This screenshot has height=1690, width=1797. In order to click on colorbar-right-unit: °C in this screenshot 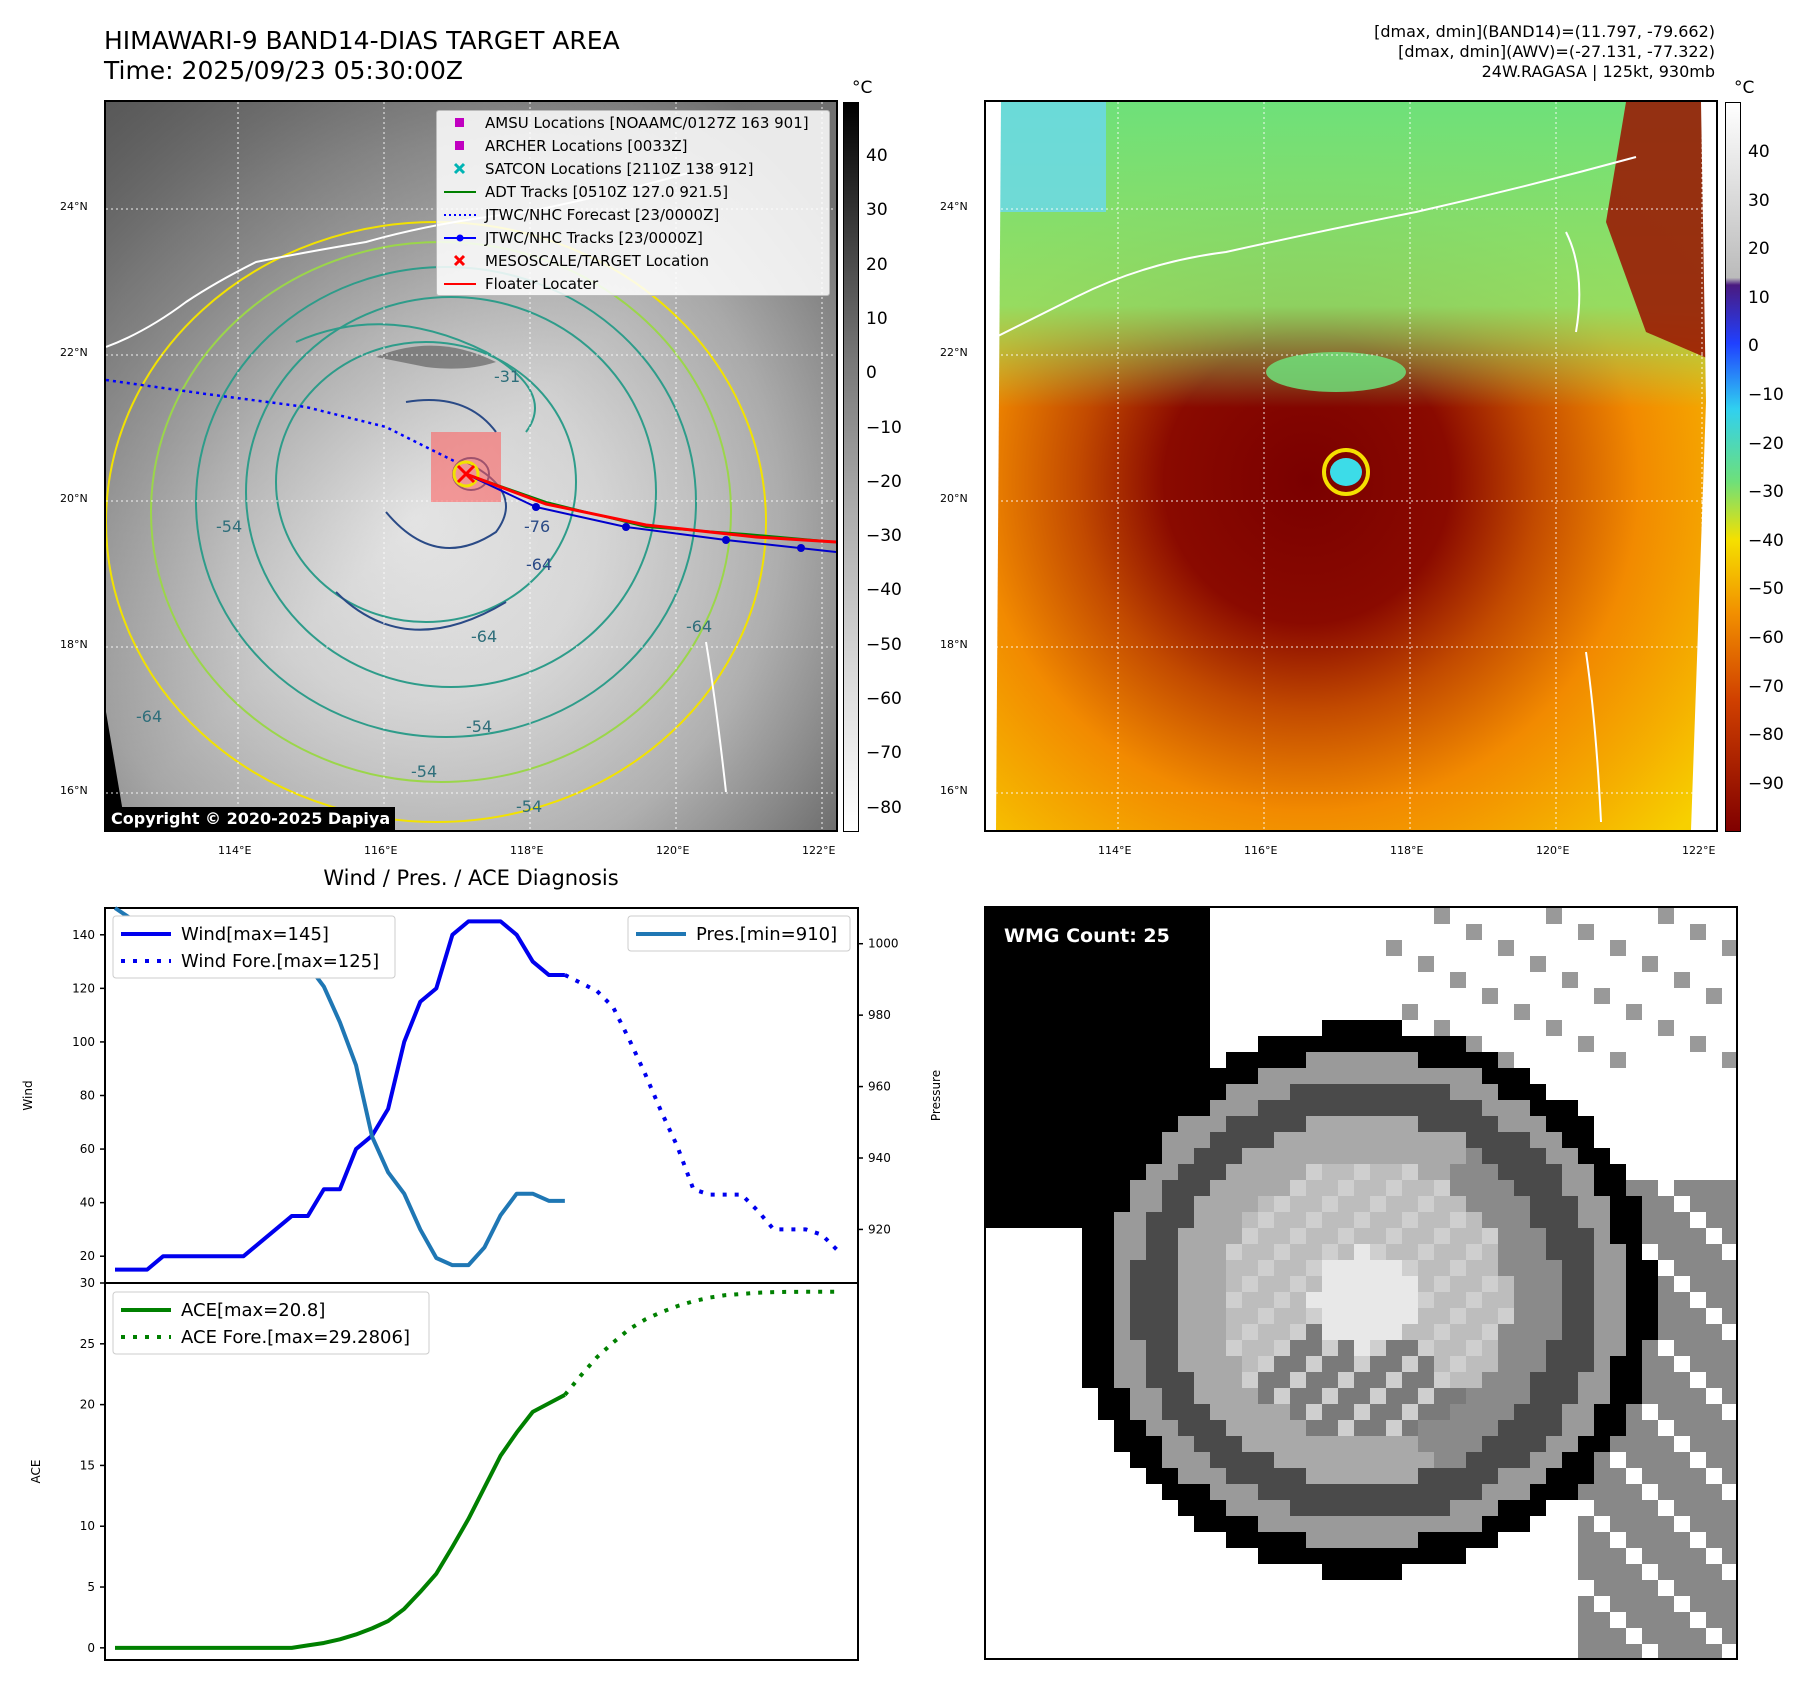, I will do `click(1744, 88)`.